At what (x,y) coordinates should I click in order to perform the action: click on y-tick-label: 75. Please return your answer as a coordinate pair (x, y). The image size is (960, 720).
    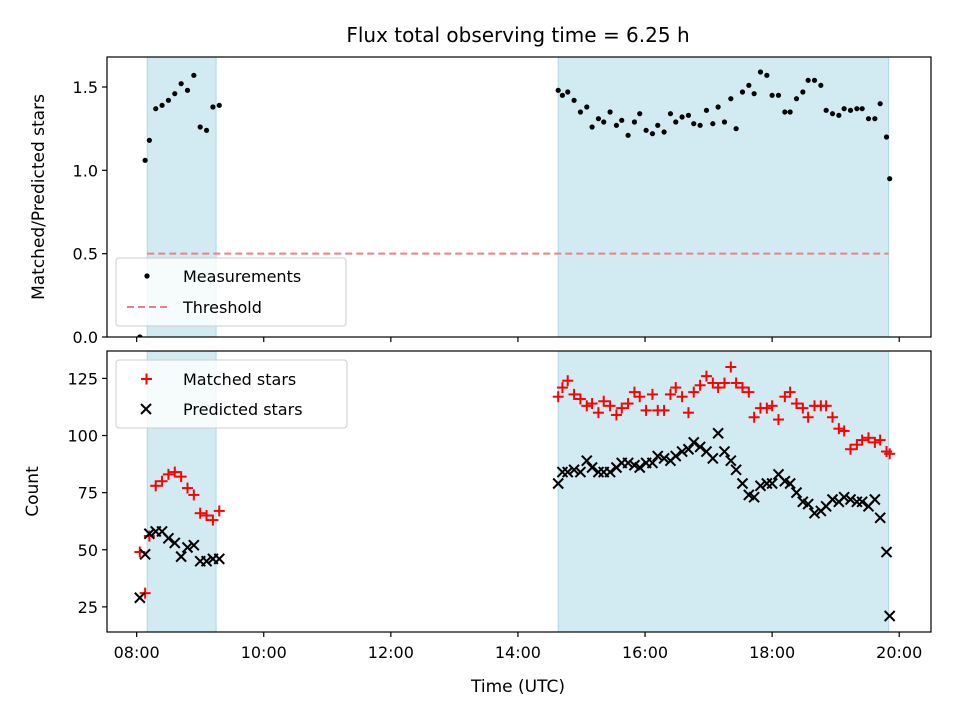
    Looking at the image, I should click on (88, 493).